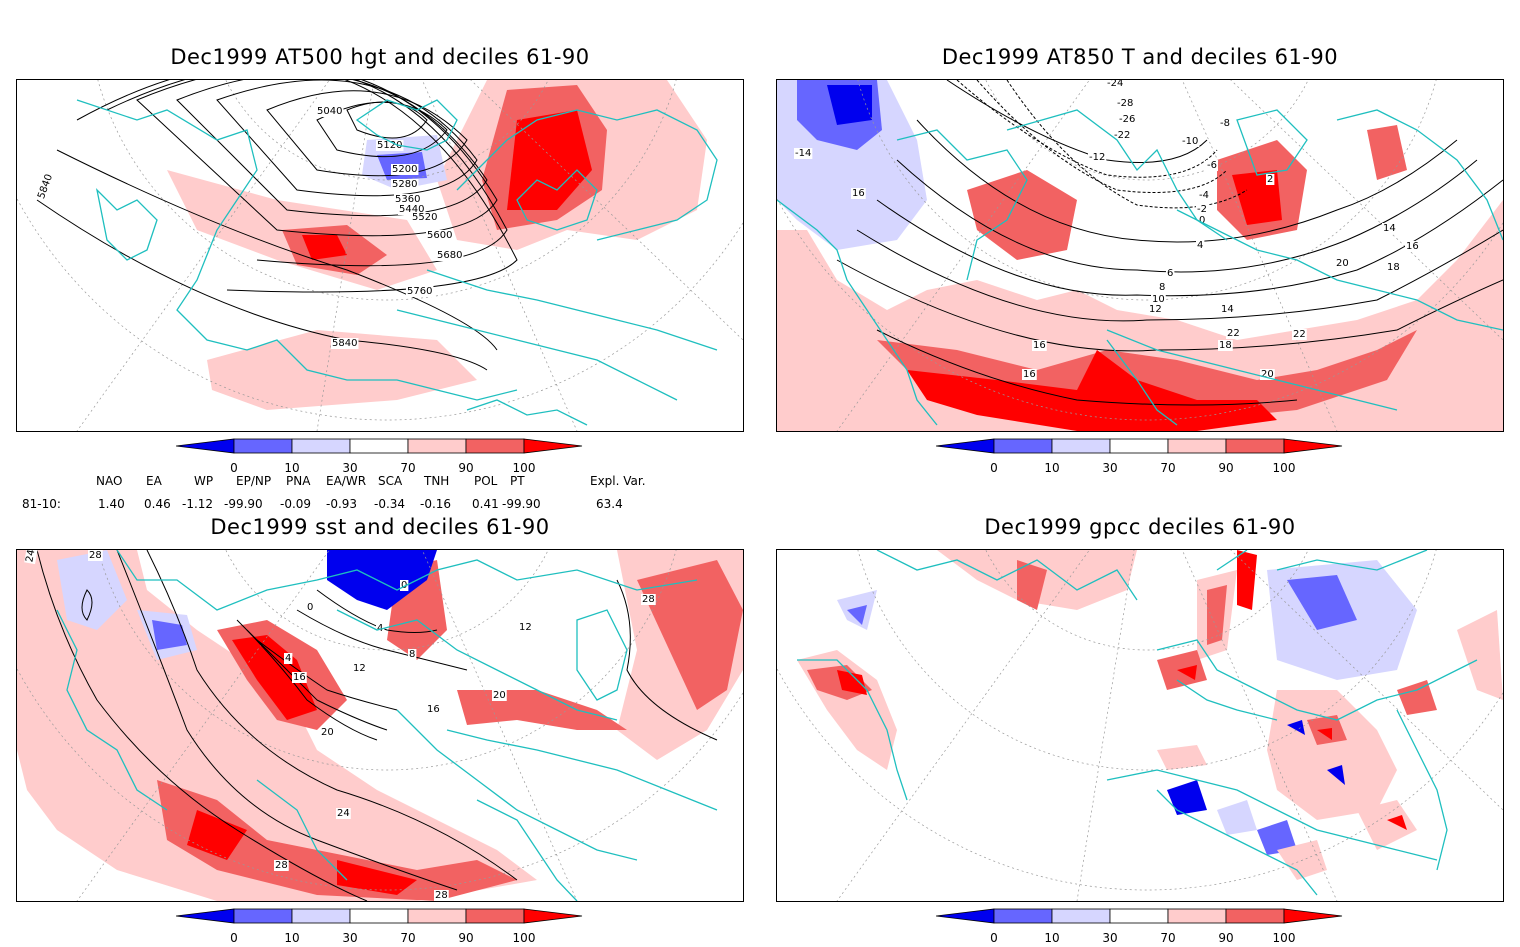 The width and height of the screenshot is (1520, 947). I want to click on contour-label: 5600, so click(439, 235).